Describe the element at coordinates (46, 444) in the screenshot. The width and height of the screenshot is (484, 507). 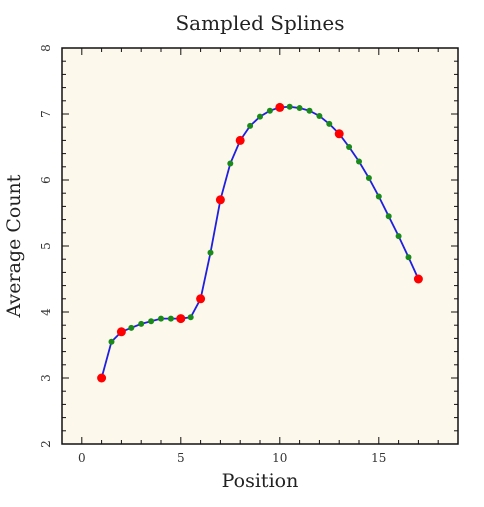
I see `y-tick-label: 2` at that location.